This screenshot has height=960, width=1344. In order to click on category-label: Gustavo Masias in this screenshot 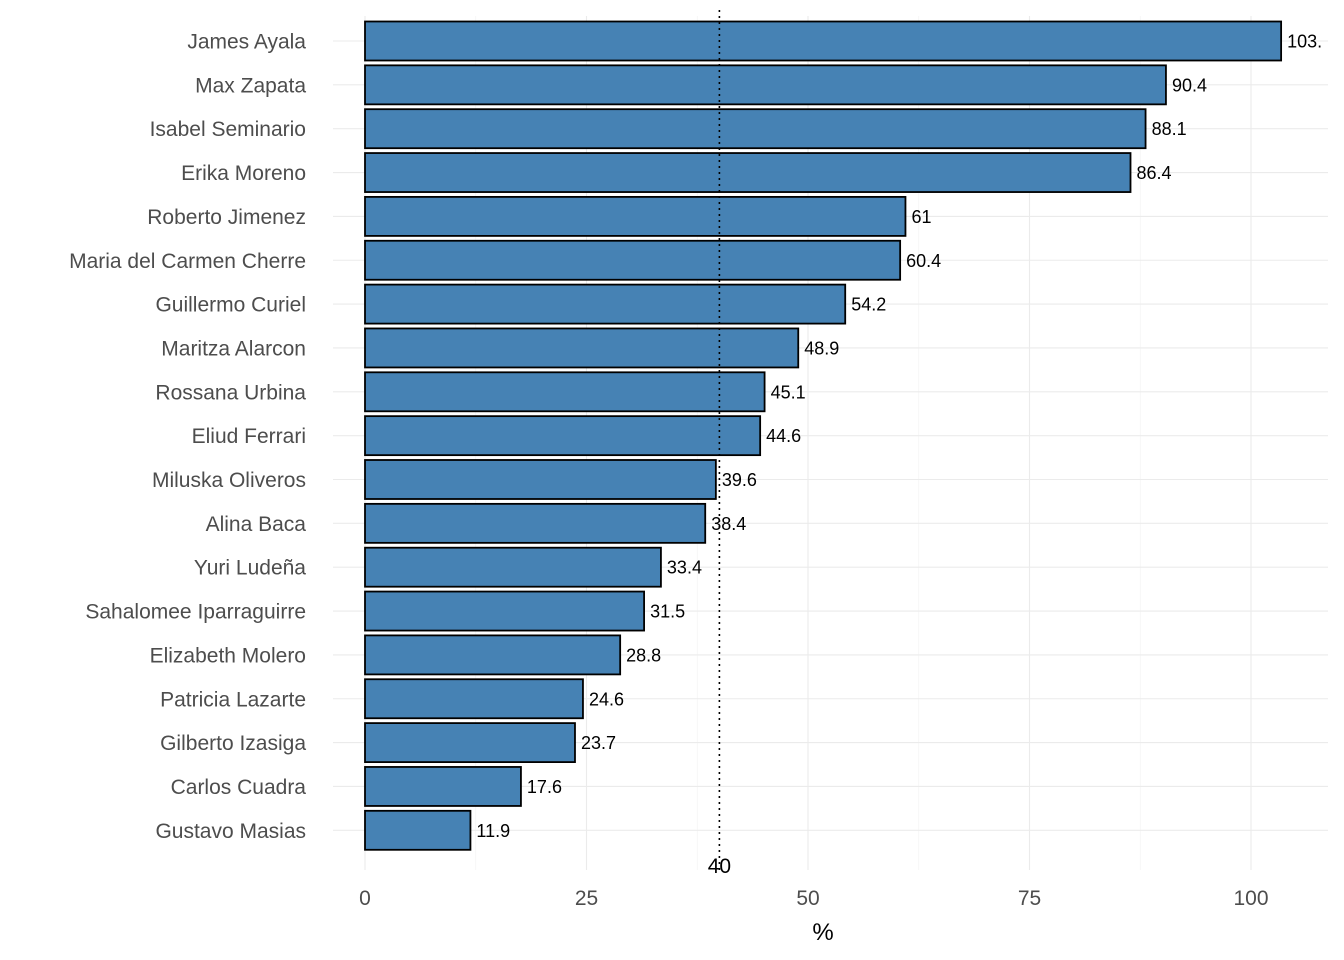, I will do `click(230, 831)`.